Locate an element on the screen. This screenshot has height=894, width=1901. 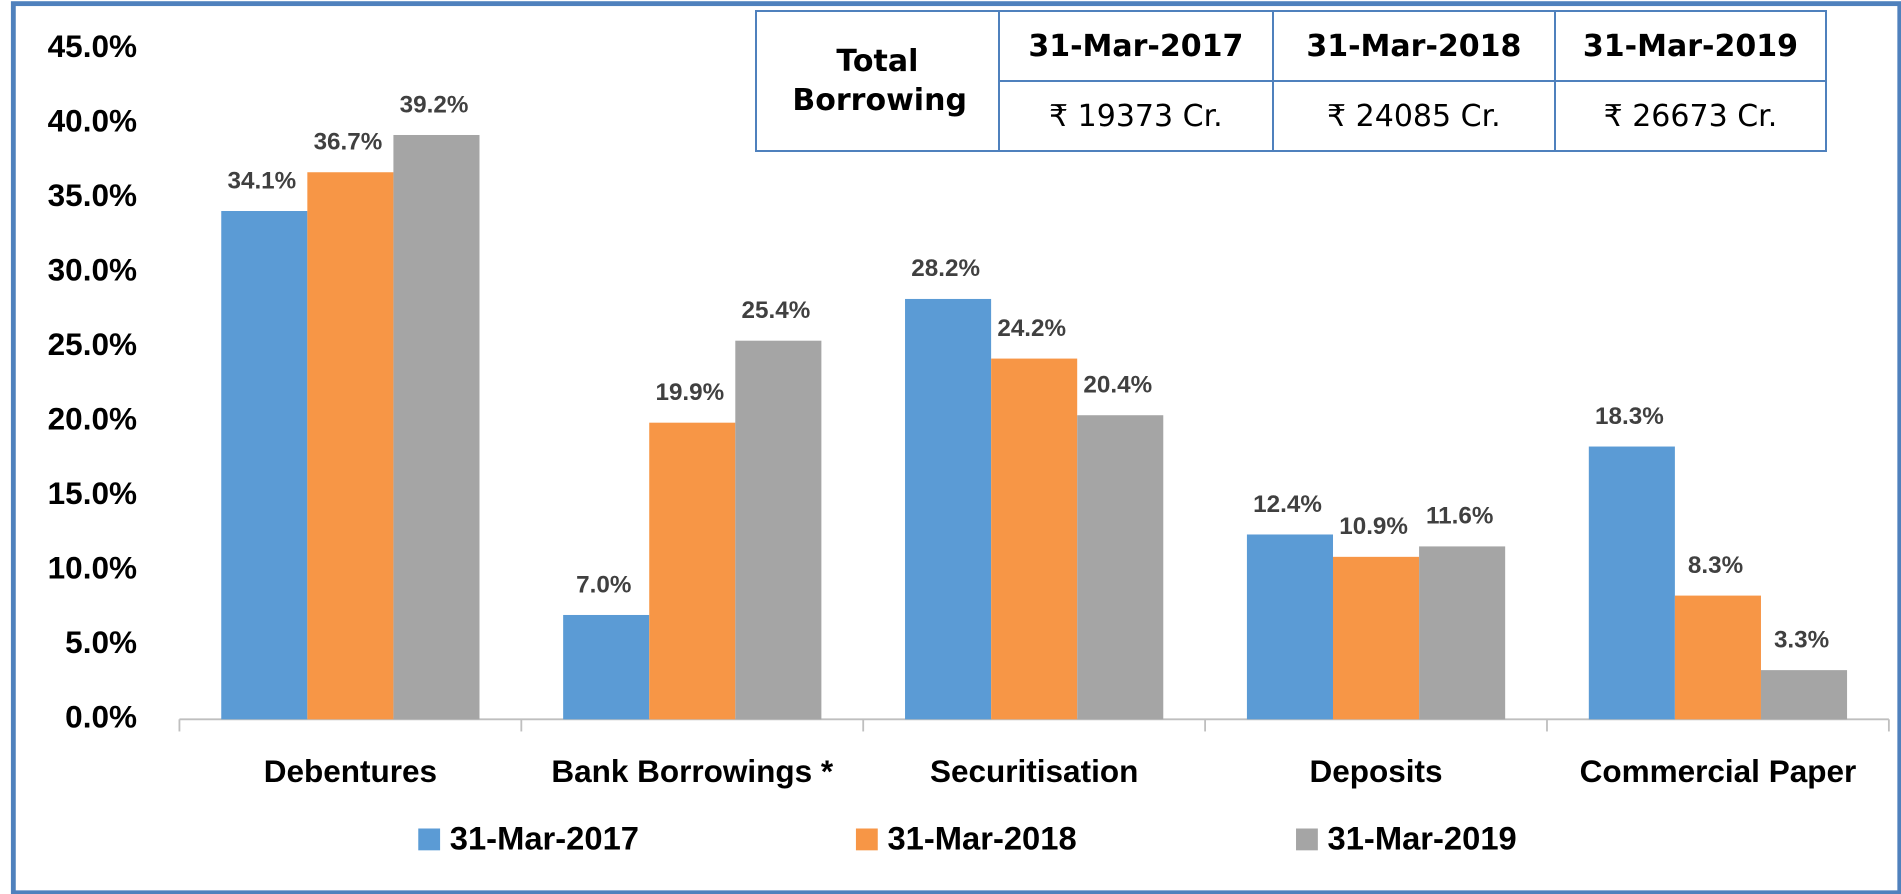
x-tick-label: Bank Borrowings * is located at coordinates (692, 771).